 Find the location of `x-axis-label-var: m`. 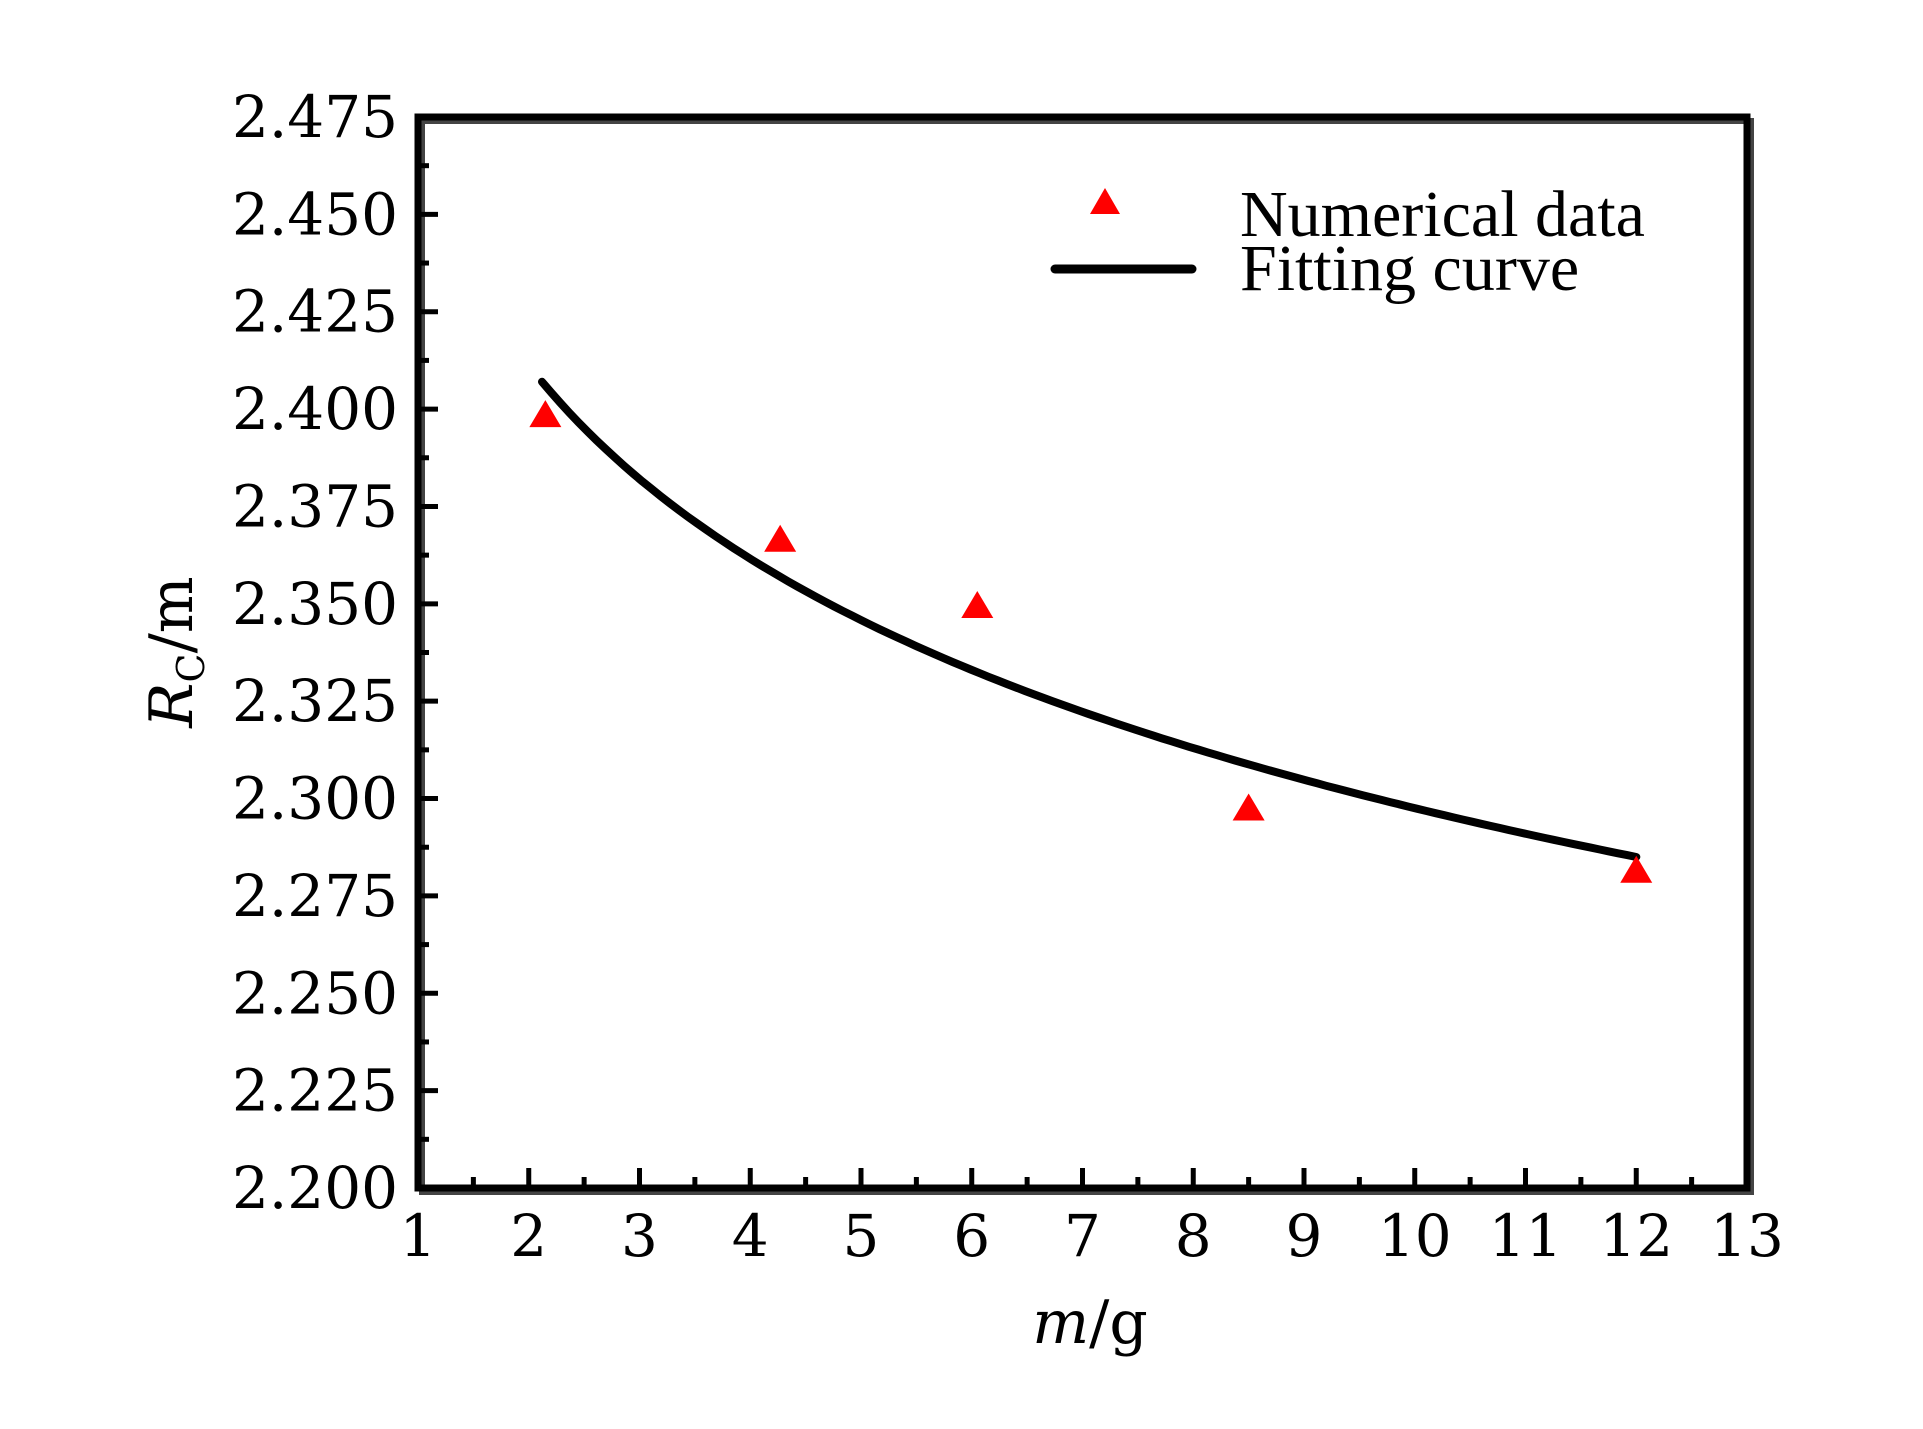

x-axis-label-var: m is located at coordinates (1060, 1323).